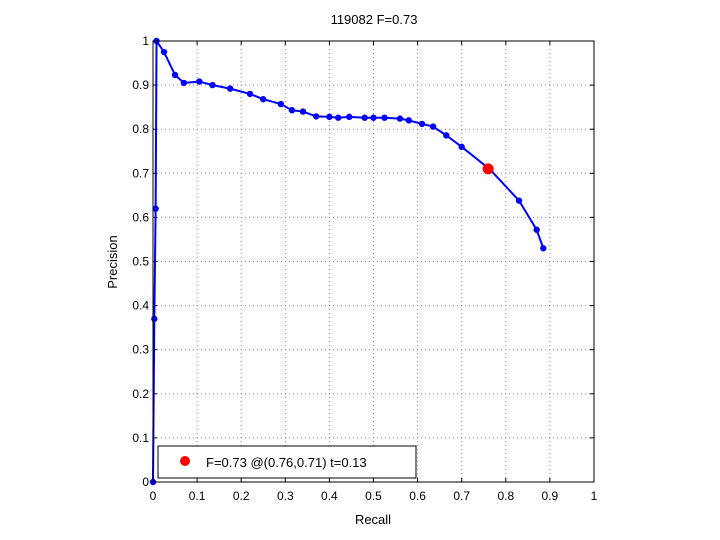 Image resolution: width=720 pixels, height=540 pixels. I want to click on legend-marker, so click(185, 461).